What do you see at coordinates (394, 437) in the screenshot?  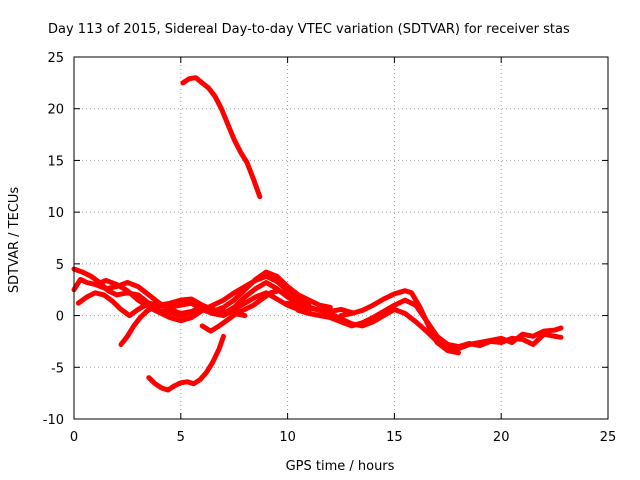 I see `x-tick-label: 15` at bounding box center [394, 437].